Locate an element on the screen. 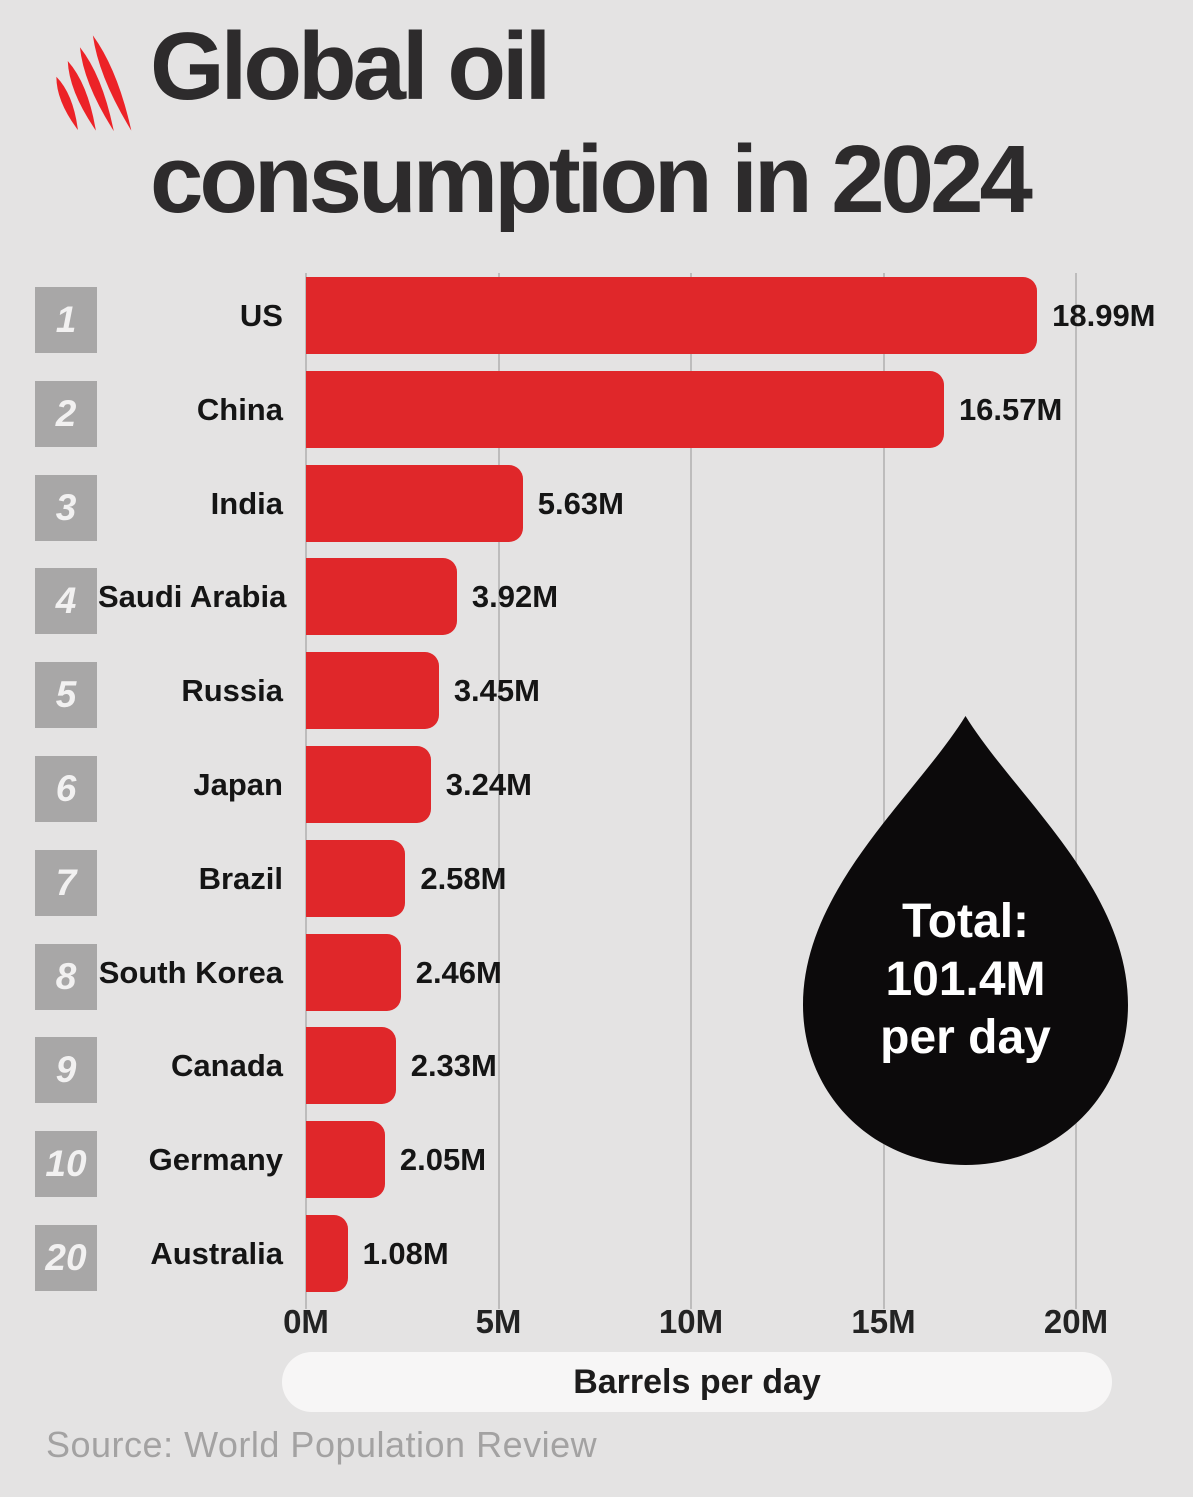 This screenshot has width=1193, height=1497. country-label: US is located at coordinates (261, 315).